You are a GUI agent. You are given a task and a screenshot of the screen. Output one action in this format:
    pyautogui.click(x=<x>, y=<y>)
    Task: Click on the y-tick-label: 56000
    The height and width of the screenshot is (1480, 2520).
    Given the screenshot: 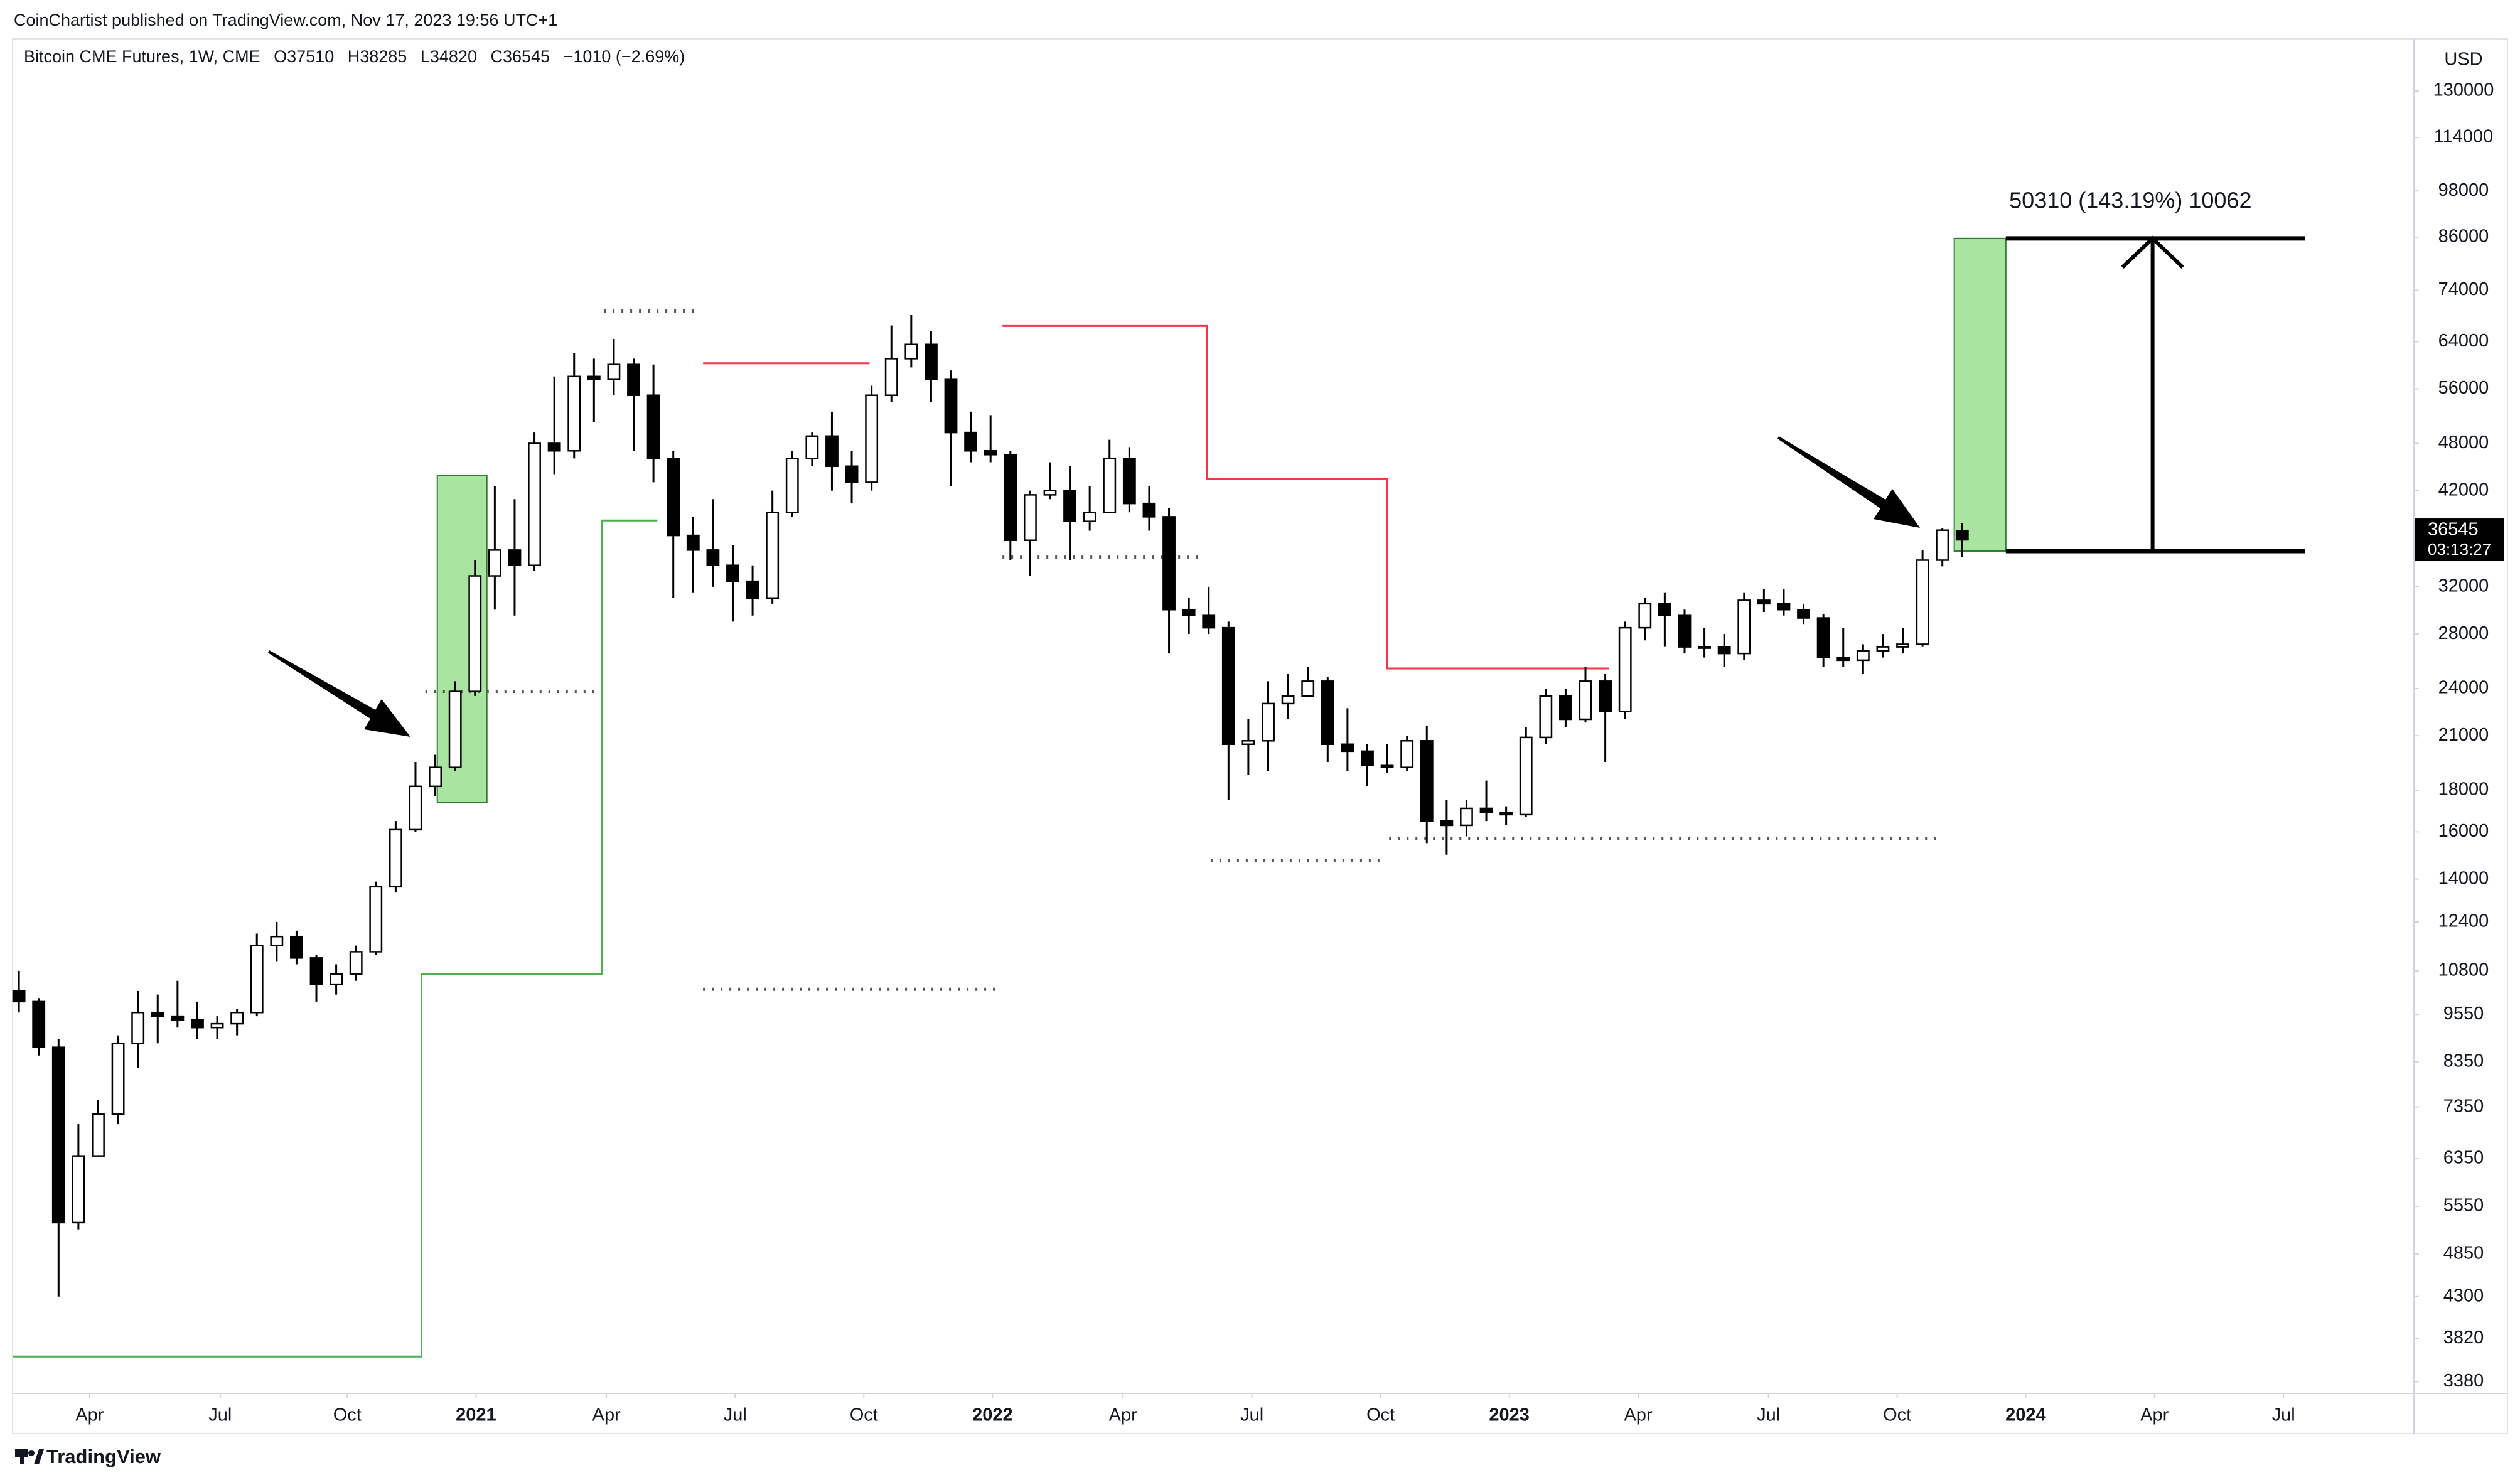 What is the action you would take?
    pyautogui.click(x=2463, y=388)
    